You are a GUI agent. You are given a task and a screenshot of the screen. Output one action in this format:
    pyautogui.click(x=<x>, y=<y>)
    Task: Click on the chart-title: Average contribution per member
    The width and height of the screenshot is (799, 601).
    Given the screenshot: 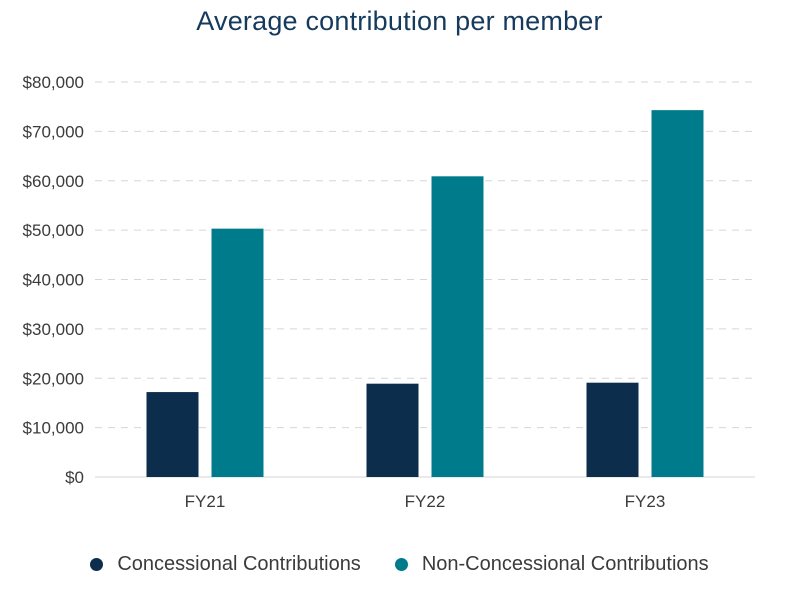 What is the action you would take?
    pyautogui.click(x=399, y=21)
    